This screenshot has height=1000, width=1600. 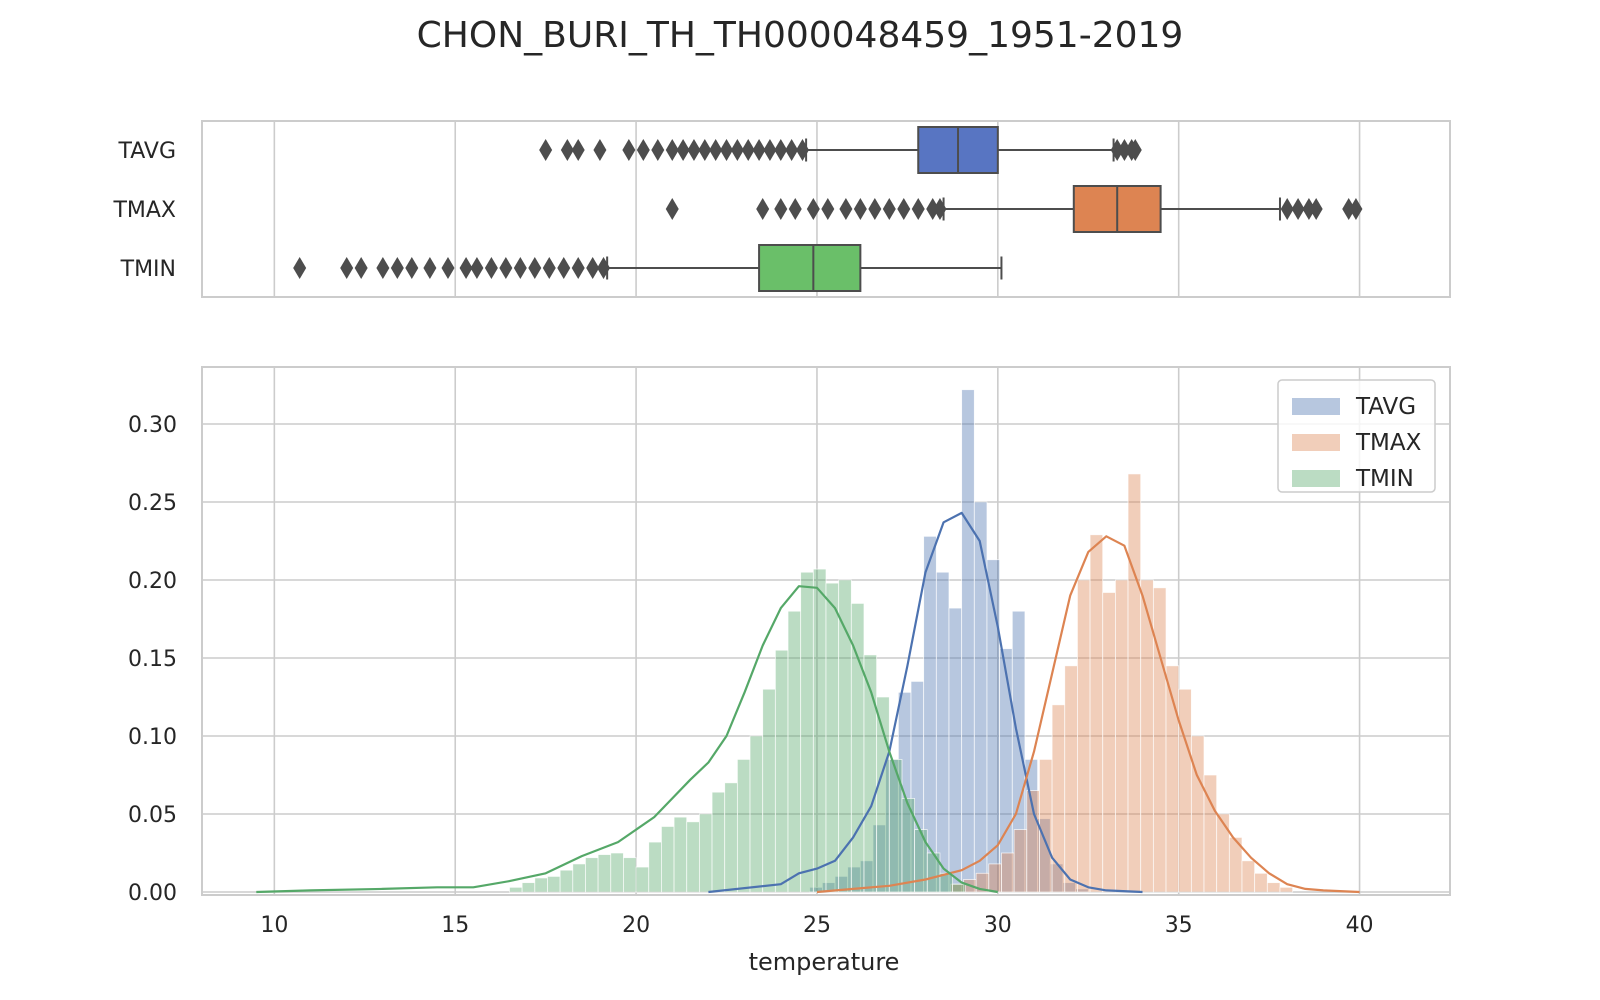 I want to click on box-tmax, so click(x=1014, y=209).